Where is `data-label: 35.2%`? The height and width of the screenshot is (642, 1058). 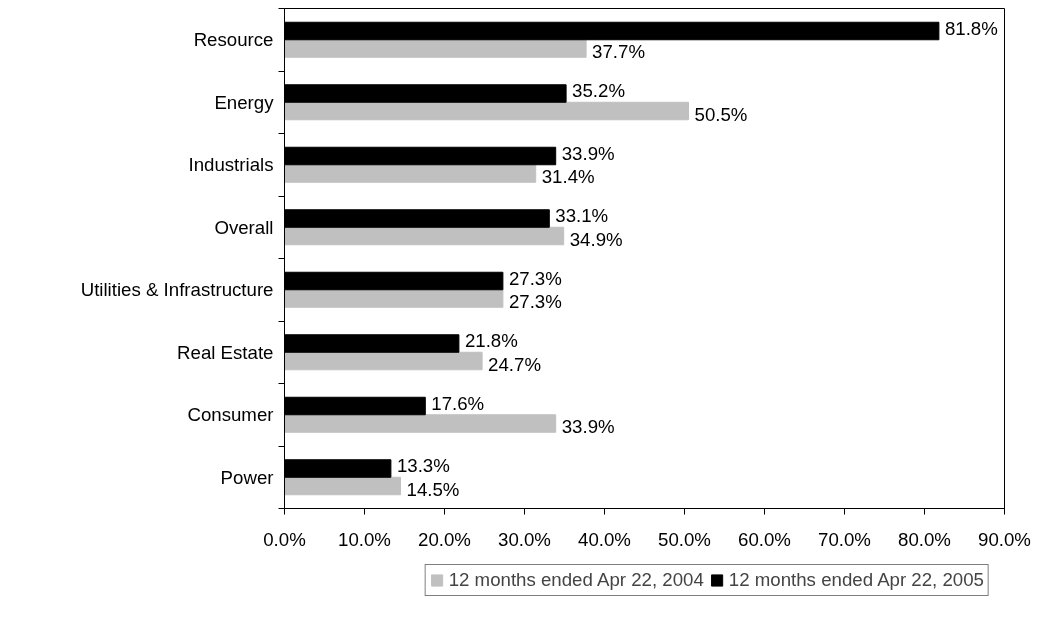 data-label: 35.2% is located at coordinates (599, 90).